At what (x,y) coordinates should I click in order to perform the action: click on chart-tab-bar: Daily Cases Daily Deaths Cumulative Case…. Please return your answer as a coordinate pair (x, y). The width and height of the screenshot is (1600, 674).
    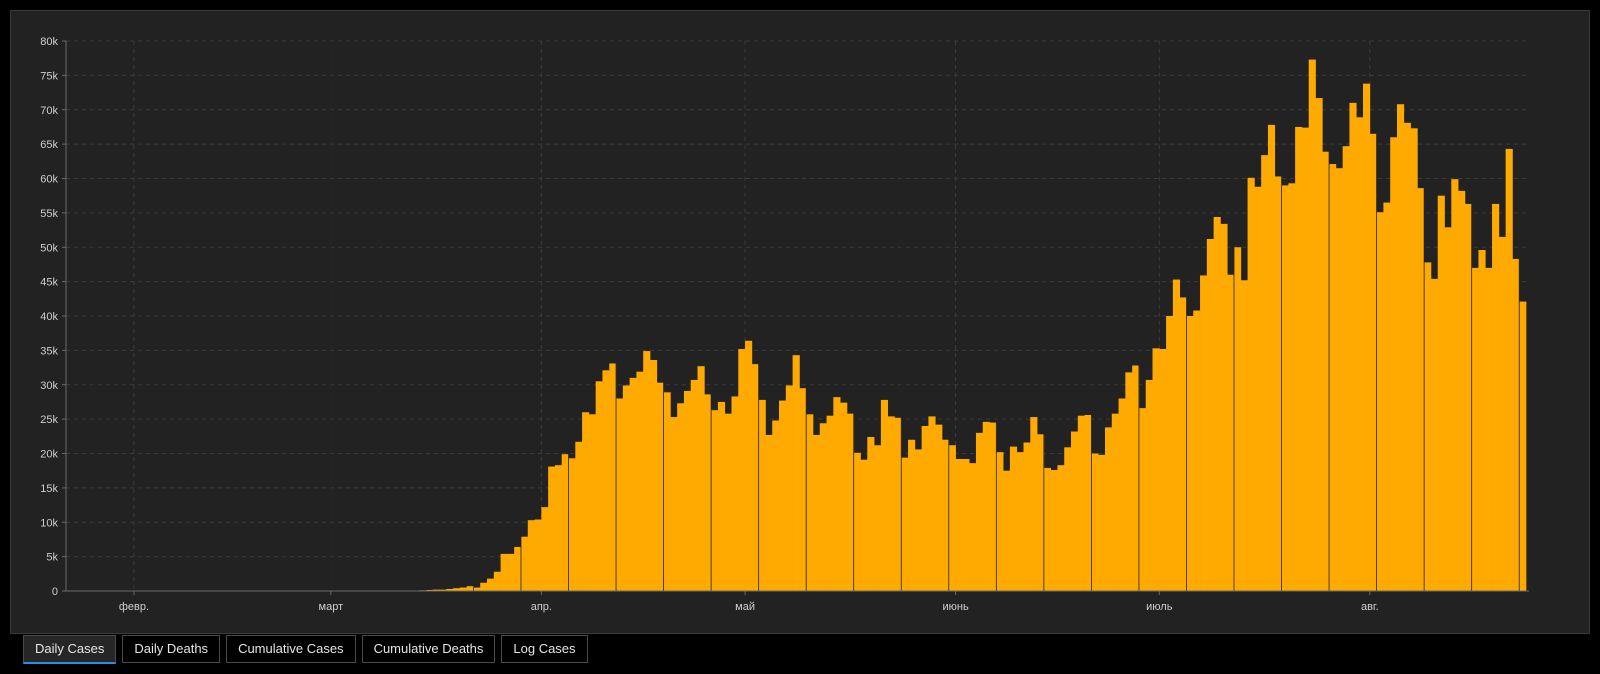
    Looking at the image, I should click on (305, 649).